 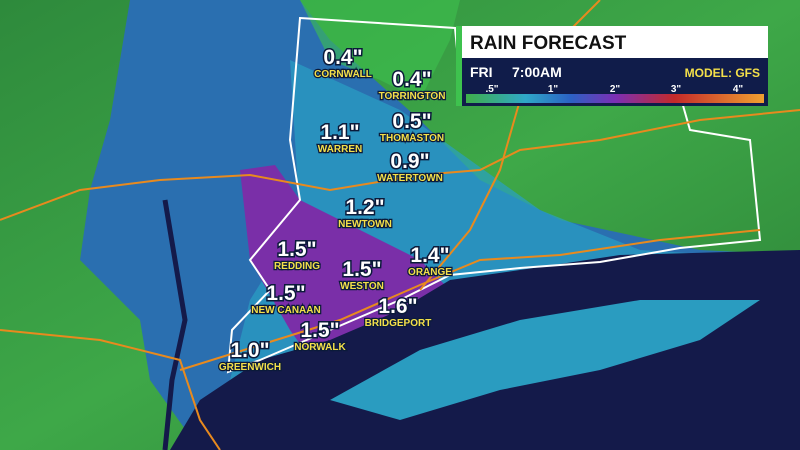 What do you see at coordinates (429, 255) in the screenshot?
I see `town-amount: 1.4"` at bounding box center [429, 255].